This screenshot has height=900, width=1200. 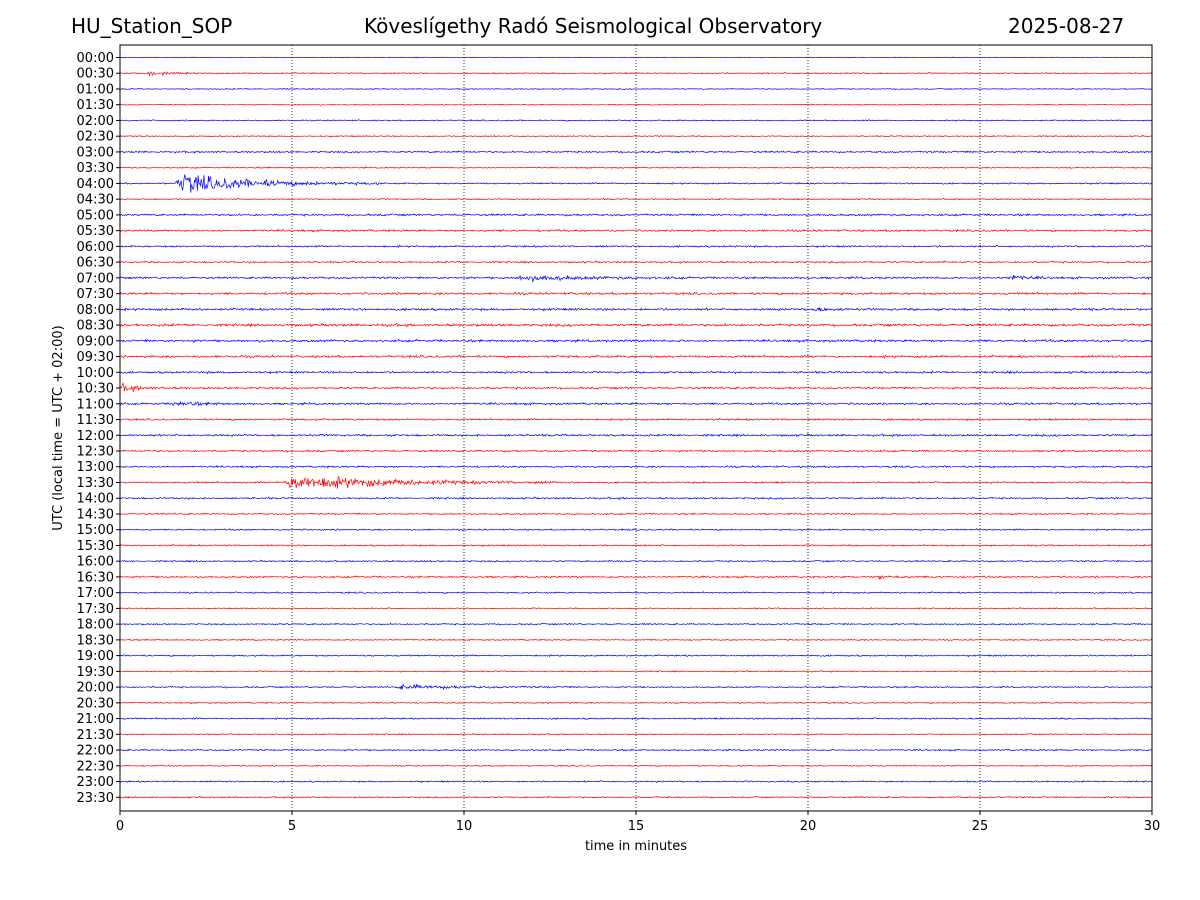 I want to click on y-tick-label: 16:00, so click(x=95, y=562).